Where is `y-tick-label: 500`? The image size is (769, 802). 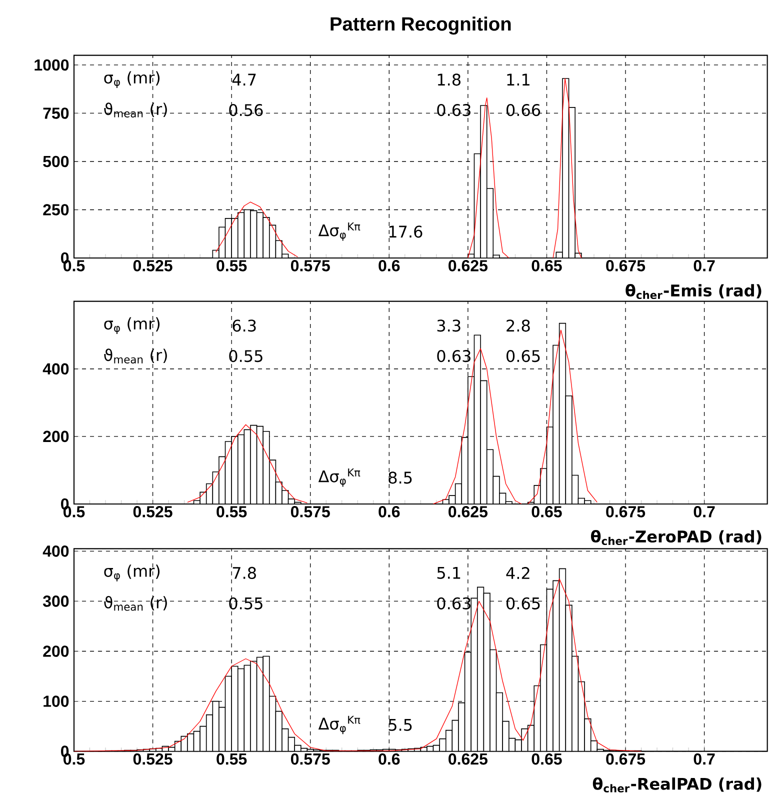 y-tick-label: 500 is located at coordinates (55, 162).